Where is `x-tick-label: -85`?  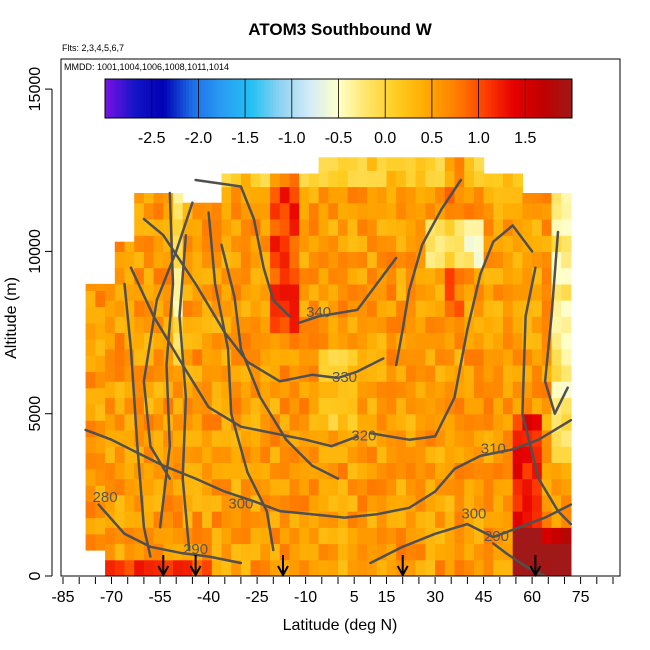 x-tick-label: -85 is located at coordinates (62, 597).